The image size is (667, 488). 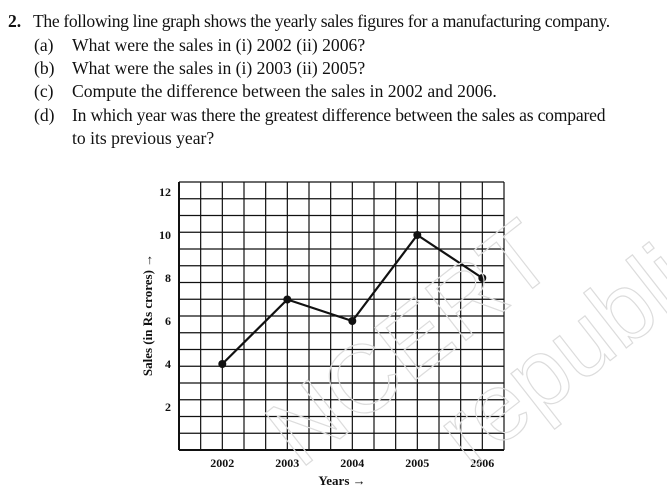 What do you see at coordinates (168, 321) in the screenshot?
I see `y-tick-label: 6` at bounding box center [168, 321].